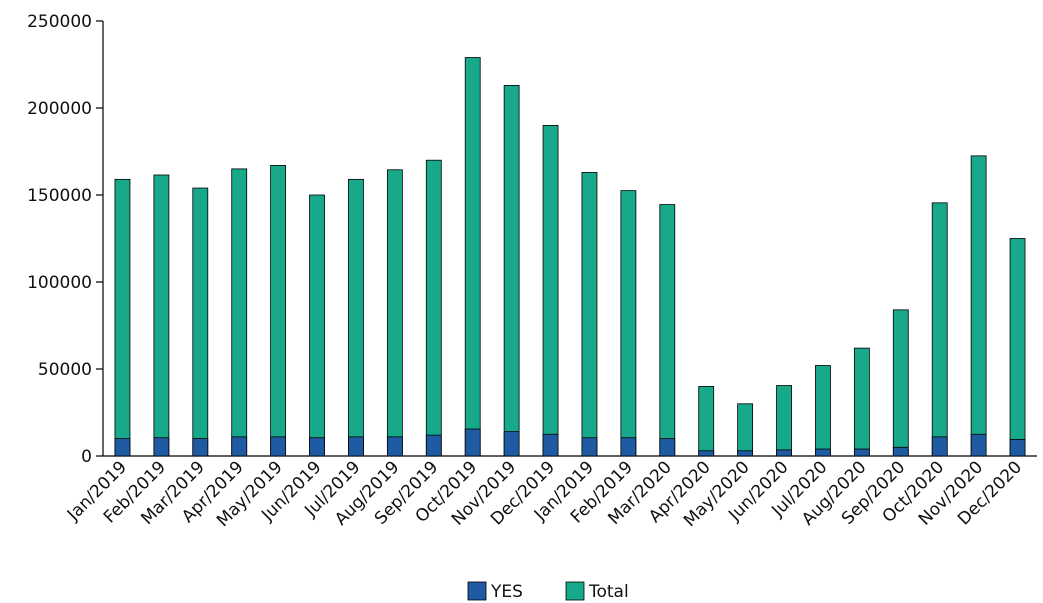 This screenshot has width=1043, height=603. I want to click on legend-swatch-yes, so click(477, 591).